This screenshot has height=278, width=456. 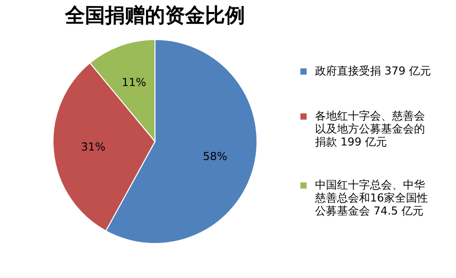 I want to click on legend-label: 中国红十字总会、中华慈善总会和16家全国性公募基金会 74.5 亿元, so click(x=371, y=198).